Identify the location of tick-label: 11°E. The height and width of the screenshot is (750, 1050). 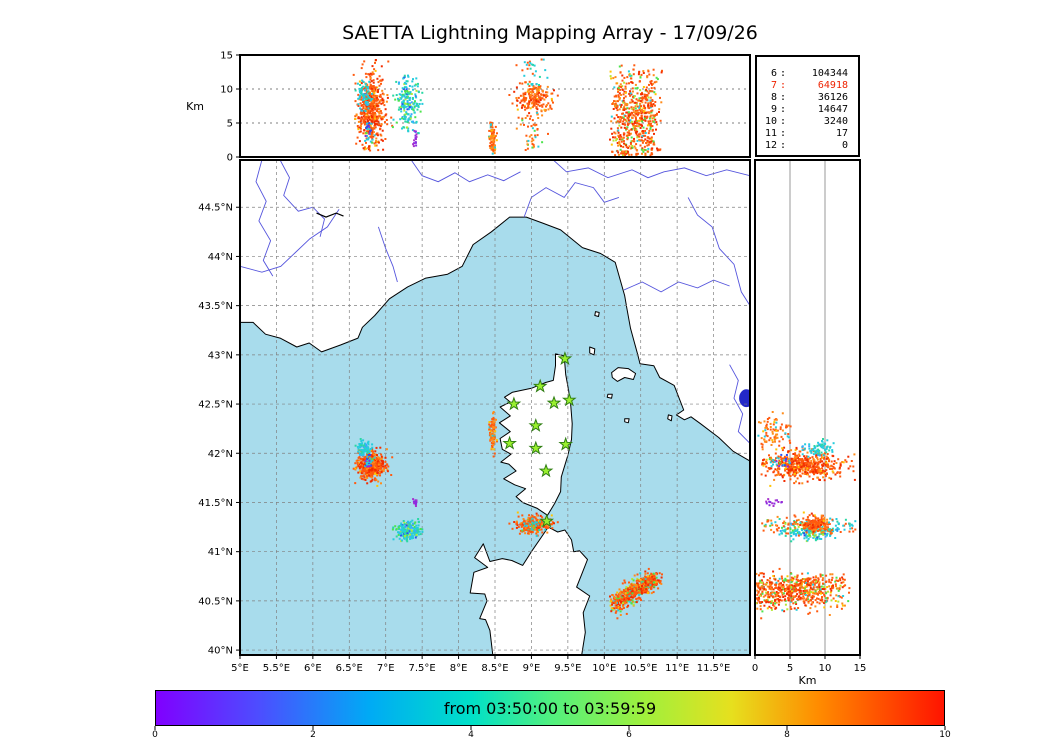
(677, 668).